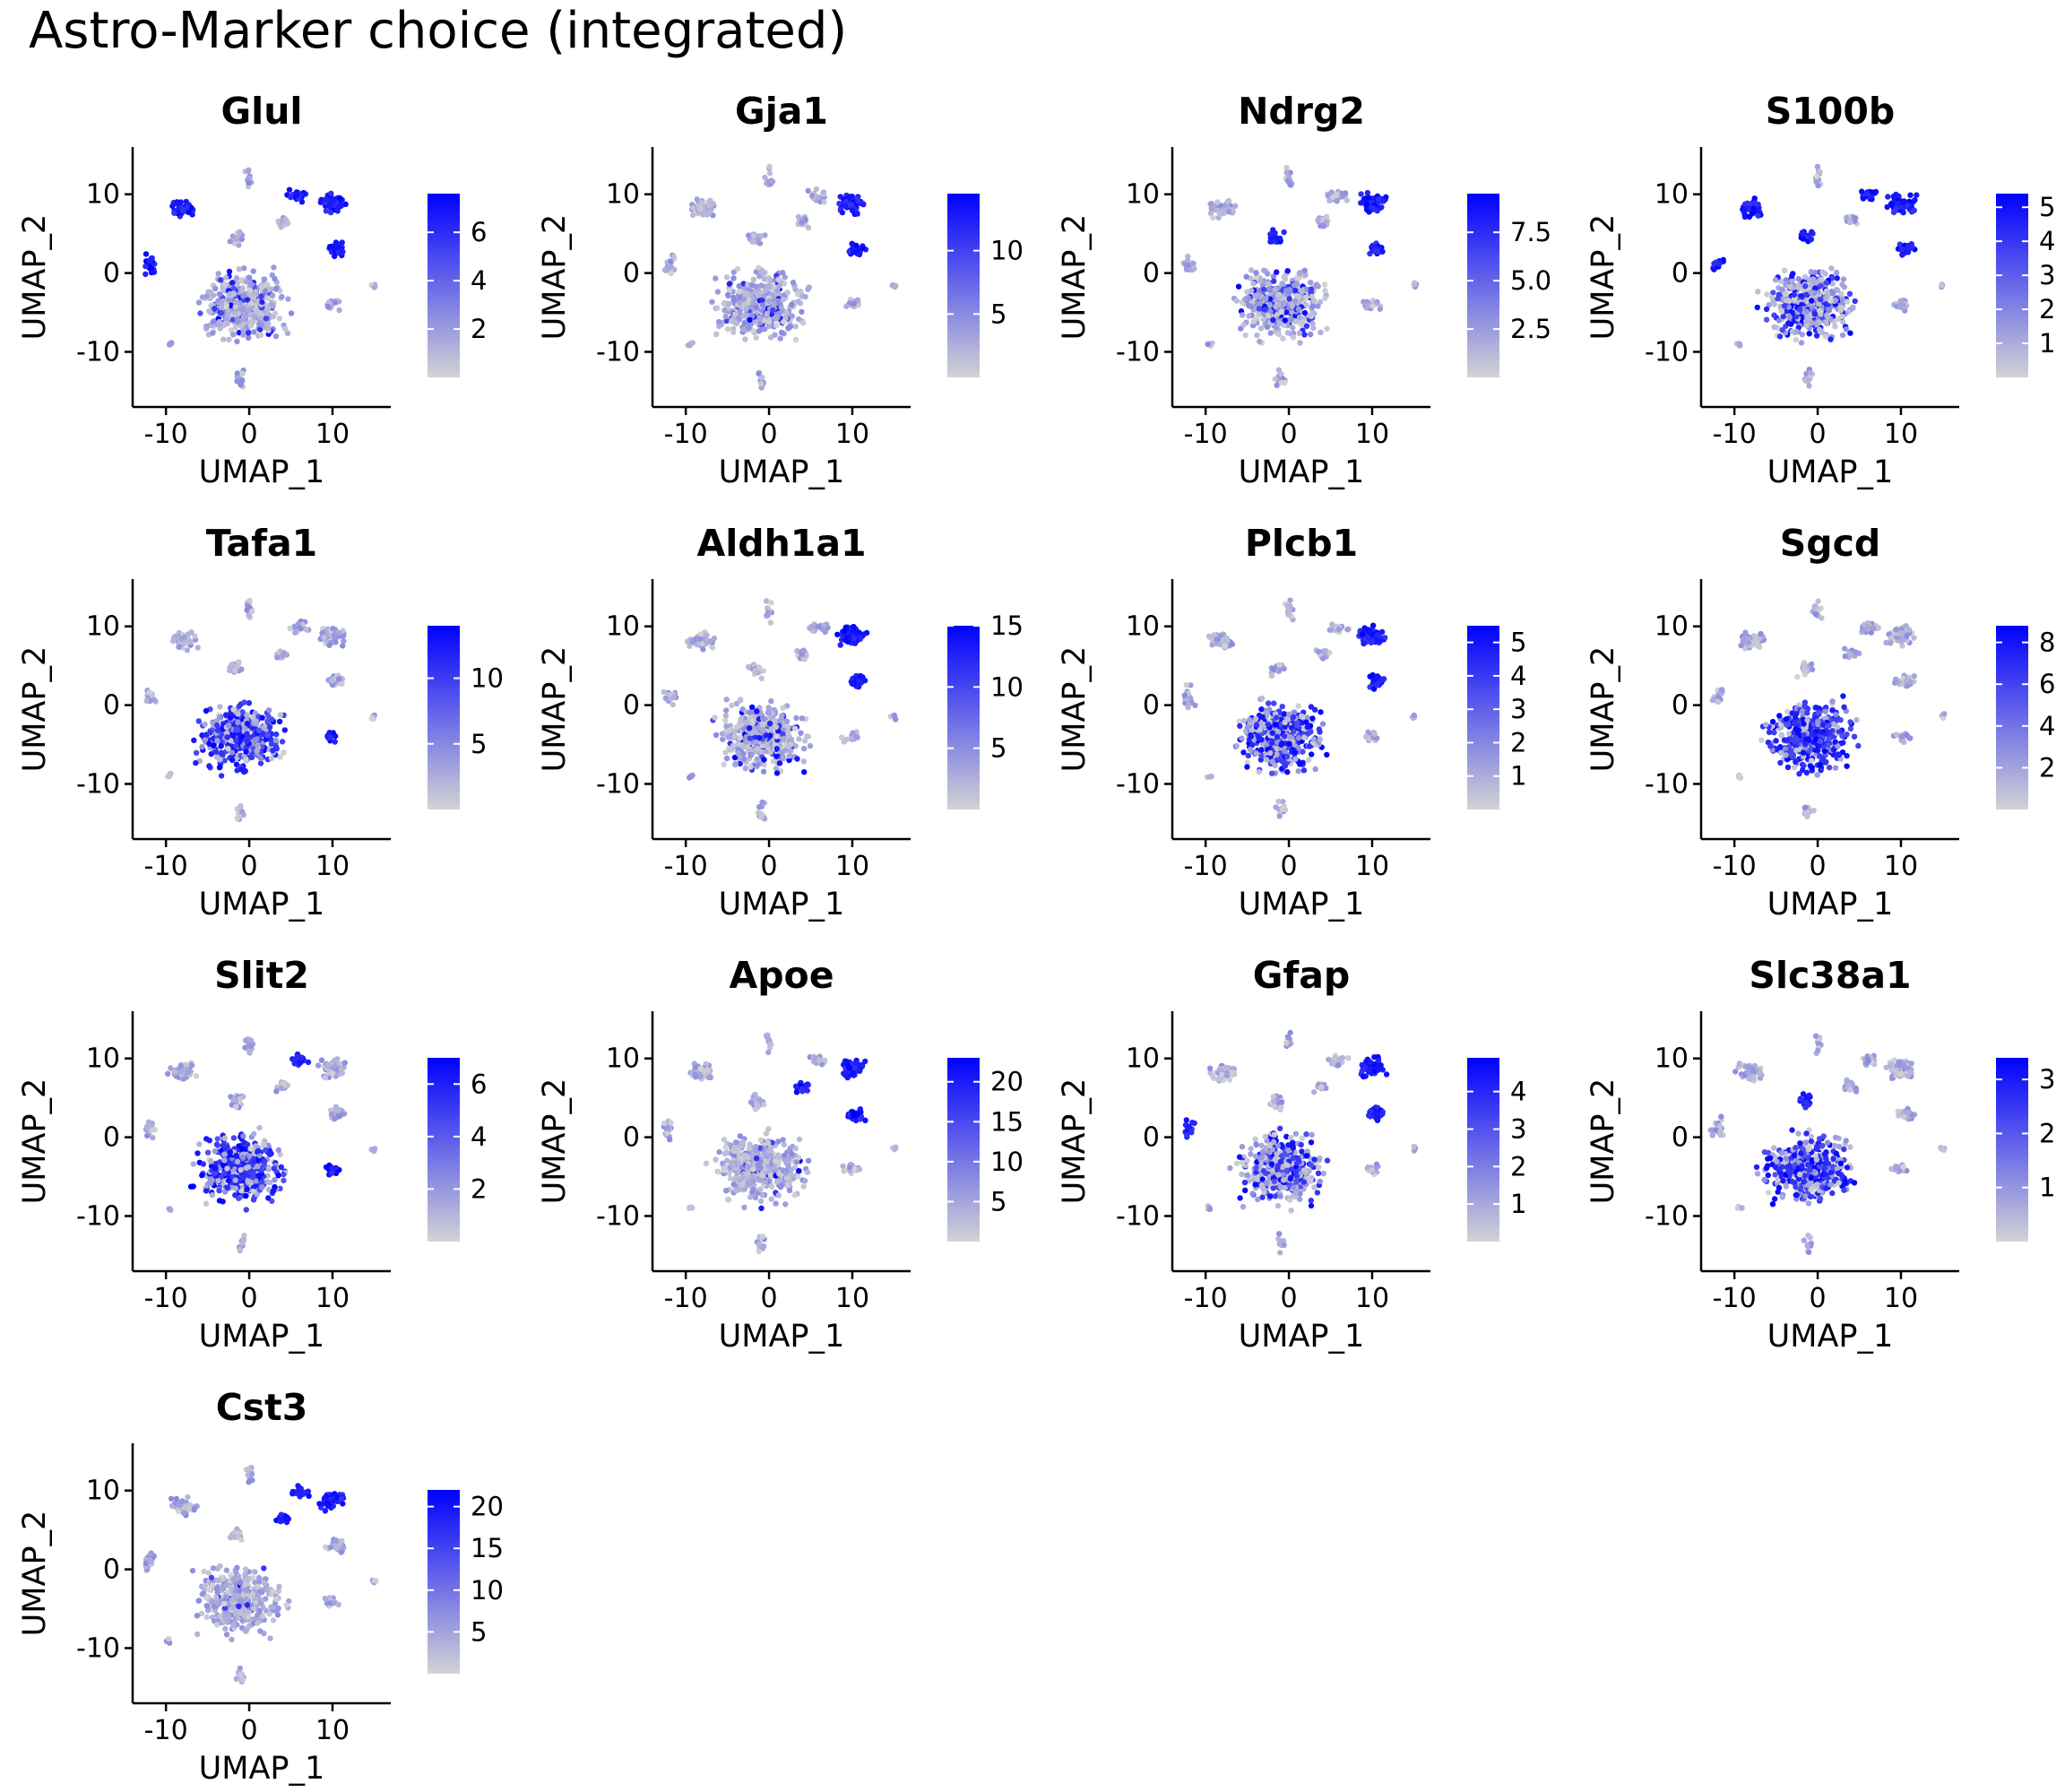  What do you see at coordinates (1372, 434) in the screenshot?
I see `x-tick-label: 10` at bounding box center [1372, 434].